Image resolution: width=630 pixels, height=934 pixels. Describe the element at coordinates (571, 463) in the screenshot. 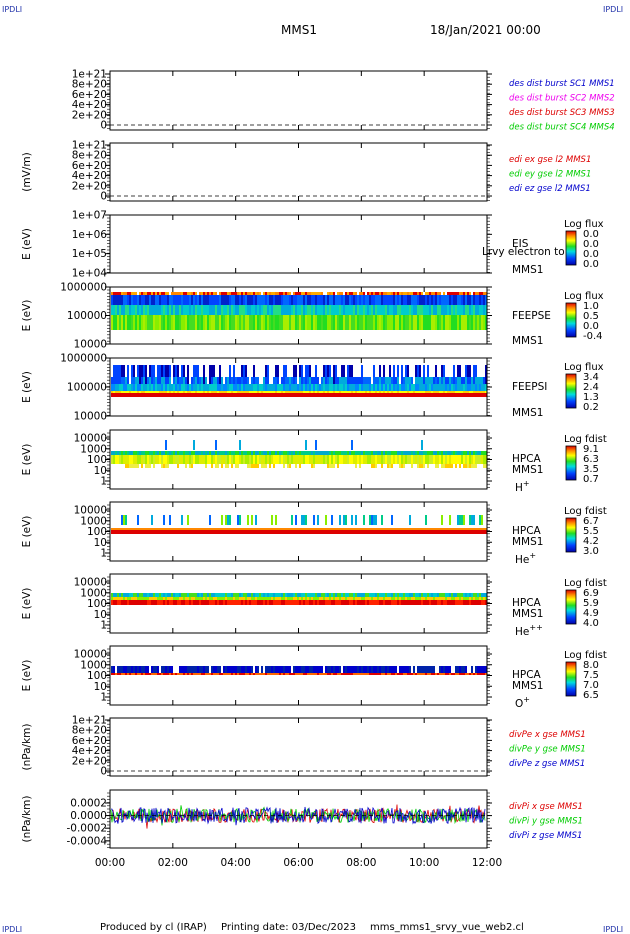

I see `colorbar` at that location.